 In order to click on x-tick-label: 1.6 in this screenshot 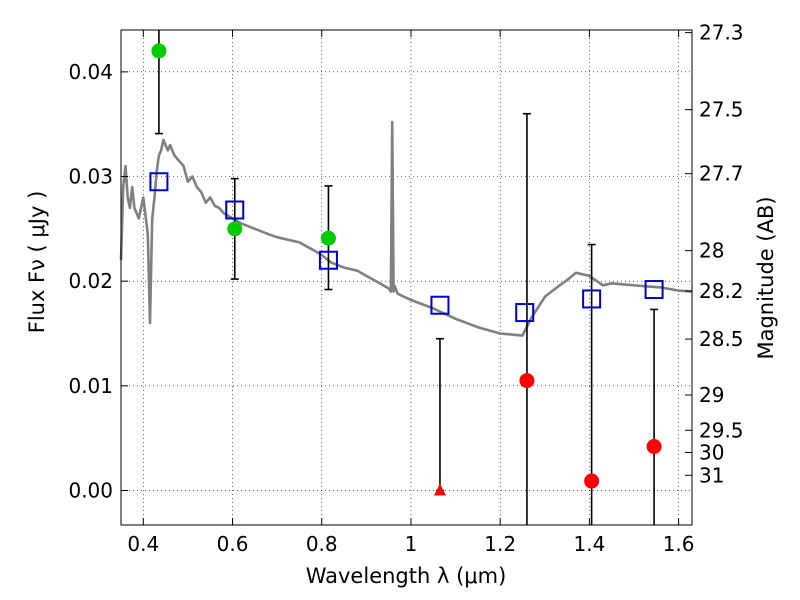, I will do `click(679, 544)`.